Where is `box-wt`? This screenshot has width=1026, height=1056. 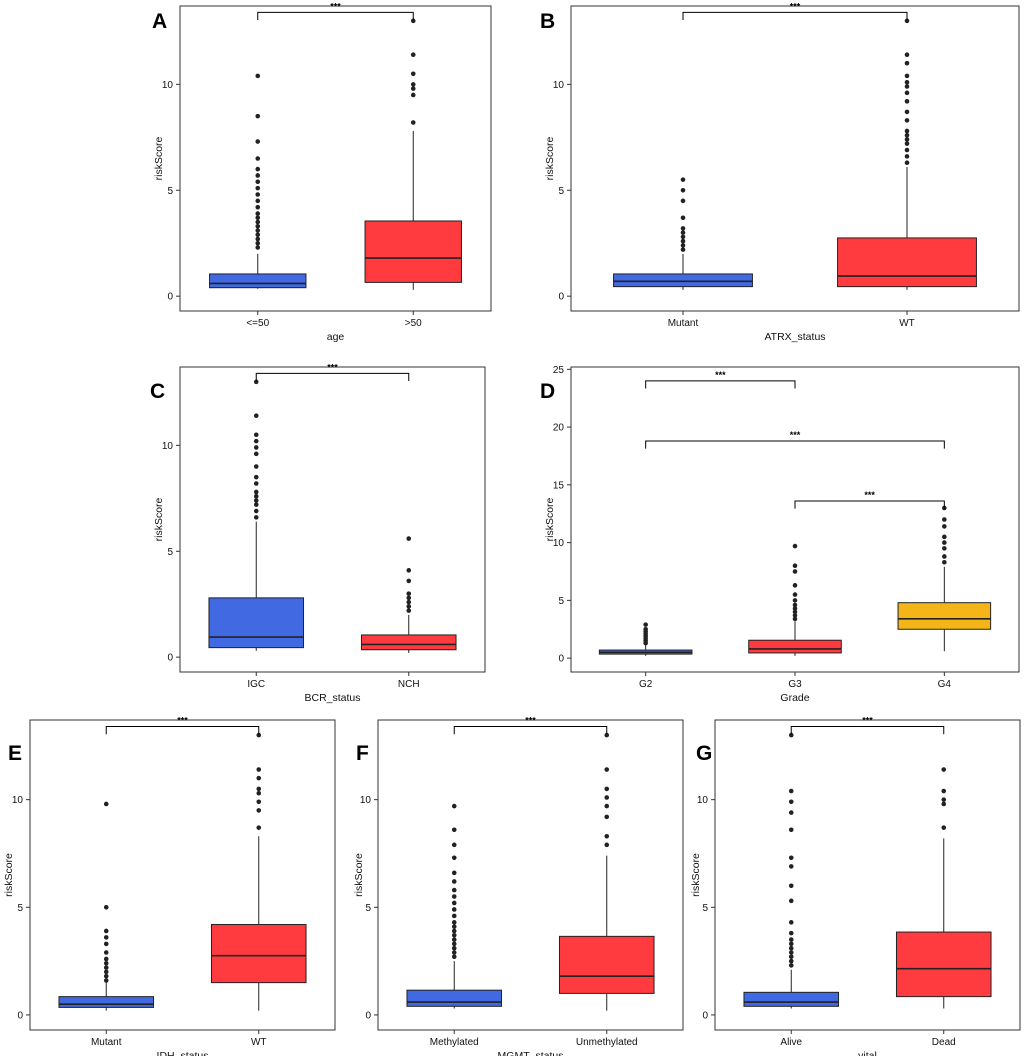 box-wt is located at coordinates (907, 154).